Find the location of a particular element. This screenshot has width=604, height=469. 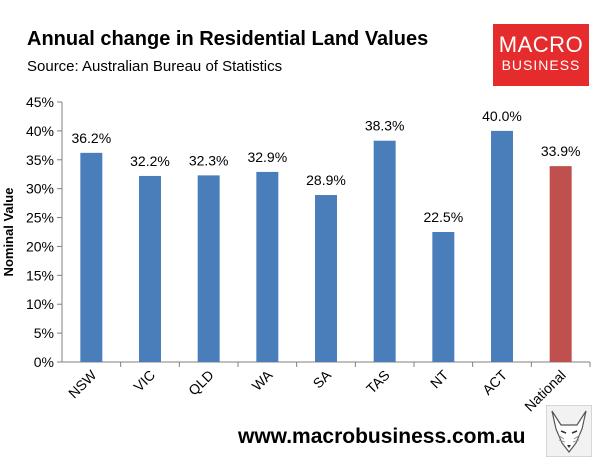

logo-line-1: MACRO is located at coordinates (541, 44).